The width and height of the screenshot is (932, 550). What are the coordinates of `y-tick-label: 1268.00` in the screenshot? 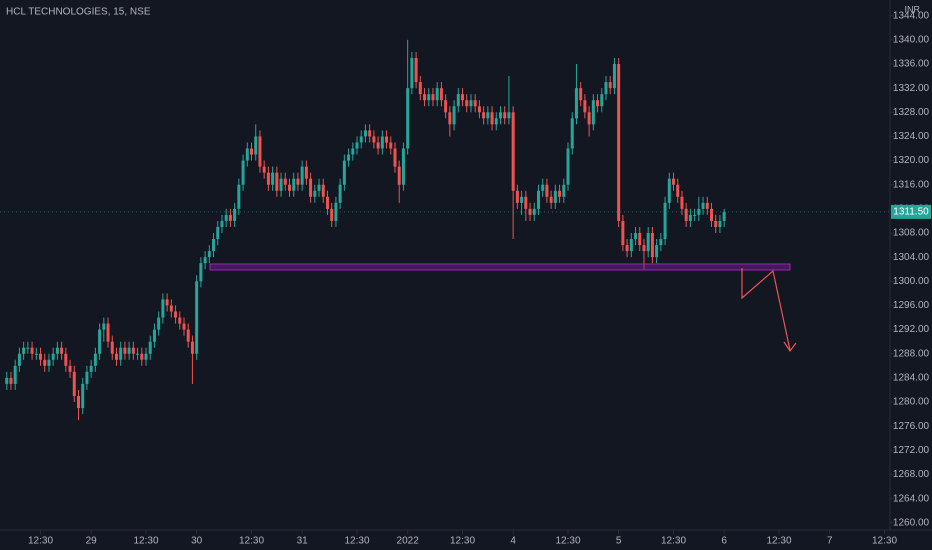 It's located at (911, 474).